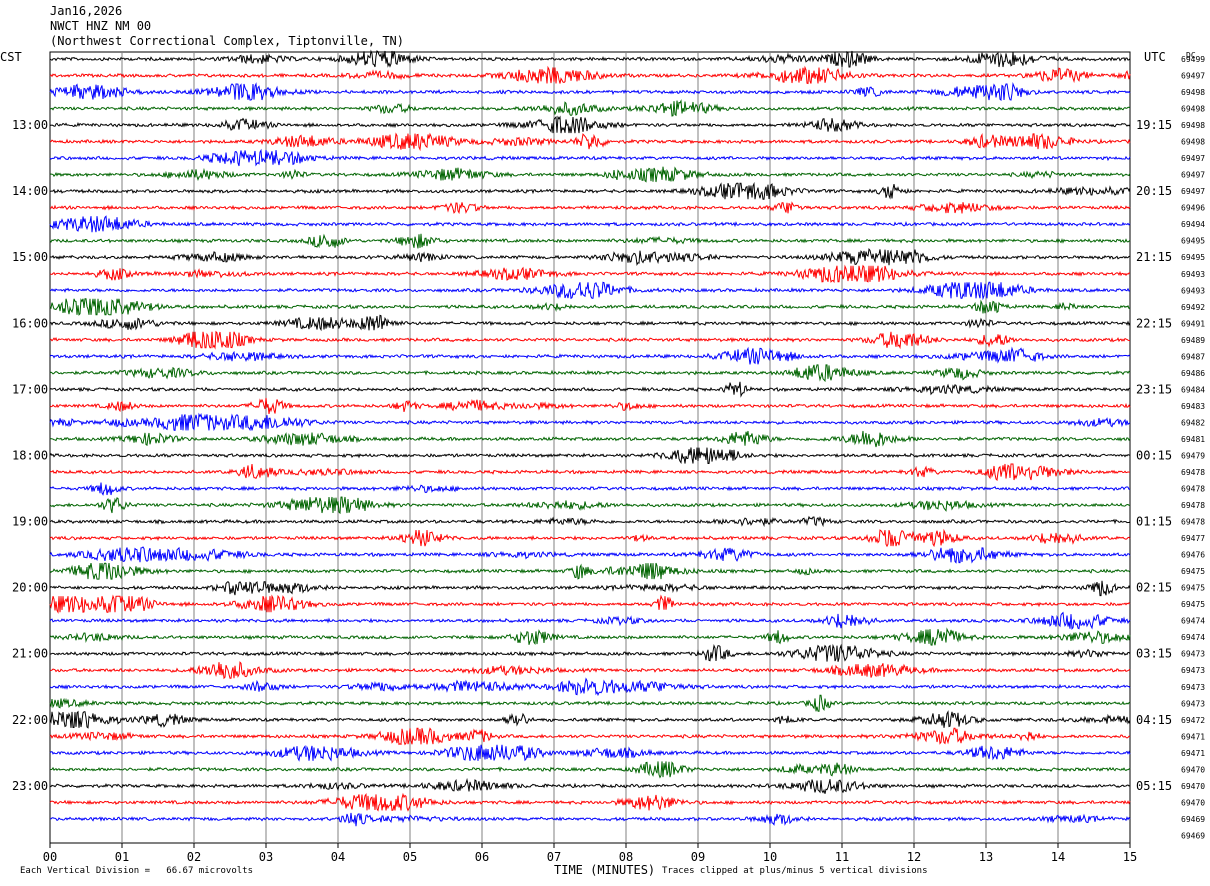  What do you see at coordinates (1191, 55) in the screenshot?
I see `dc-label: DC` at bounding box center [1191, 55].